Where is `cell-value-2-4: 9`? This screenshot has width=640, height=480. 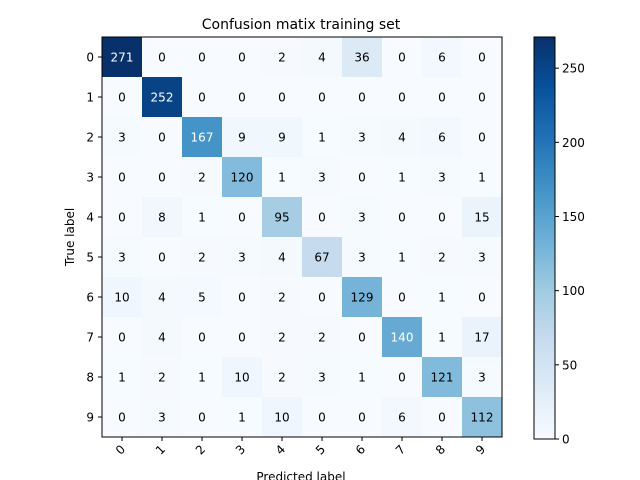
cell-value-2-4: 9 is located at coordinates (282, 138).